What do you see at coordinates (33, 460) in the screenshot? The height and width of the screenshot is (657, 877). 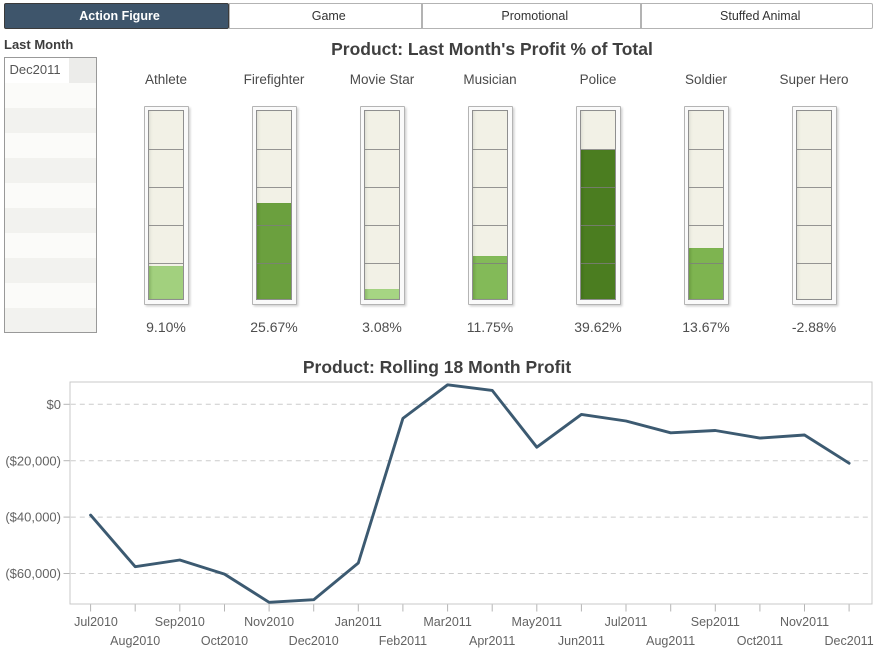 I see `svg-text: ($20,000)` at bounding box center [33, 460].